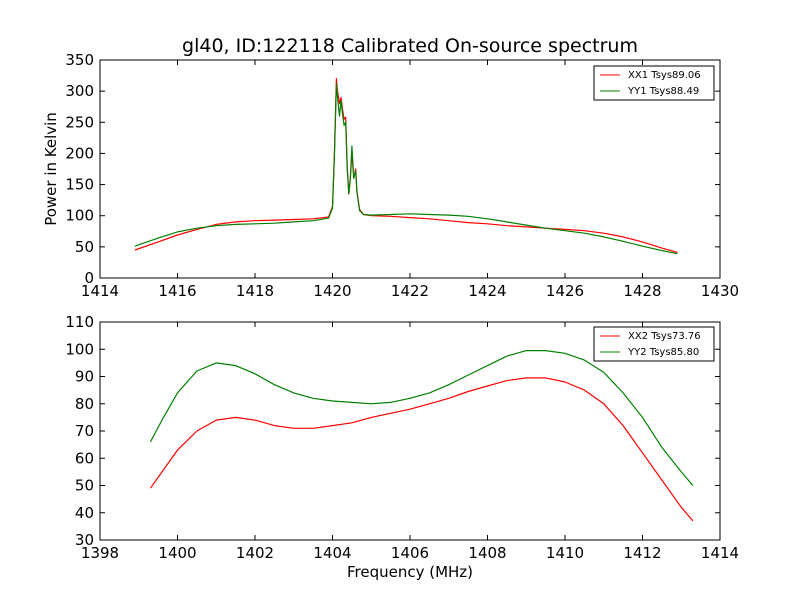 The image size is (800, 600). What do you see at coordinates (487, 291) in the screenshot?
I see `x-tick-label: 1424` at bounding box center [487, 291].